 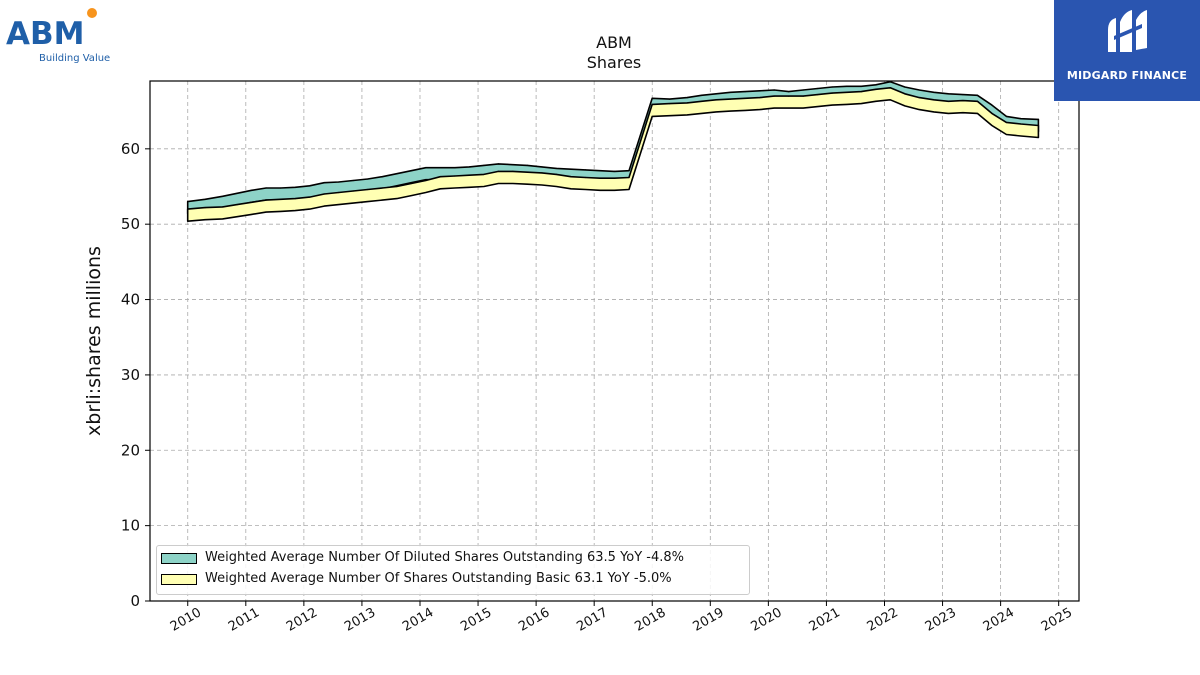 I want to click on x-tick-label: 2015, so click(x=476, y=620).